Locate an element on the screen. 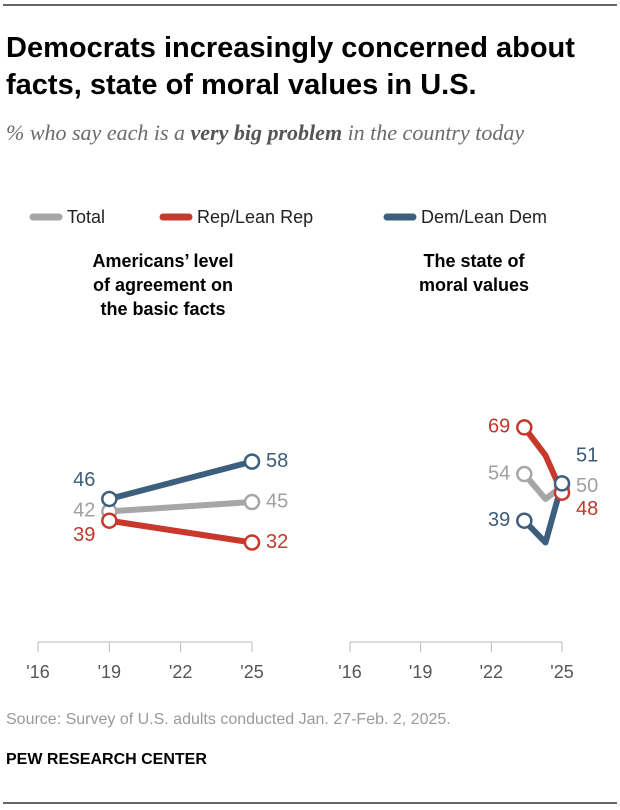  data-label: 45 is located at coordinates (277, 501).